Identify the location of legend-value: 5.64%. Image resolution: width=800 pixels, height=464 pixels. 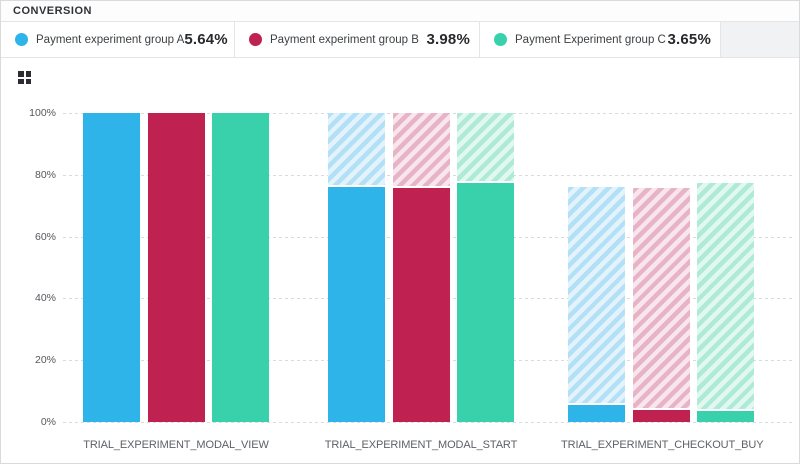
(206, 39).